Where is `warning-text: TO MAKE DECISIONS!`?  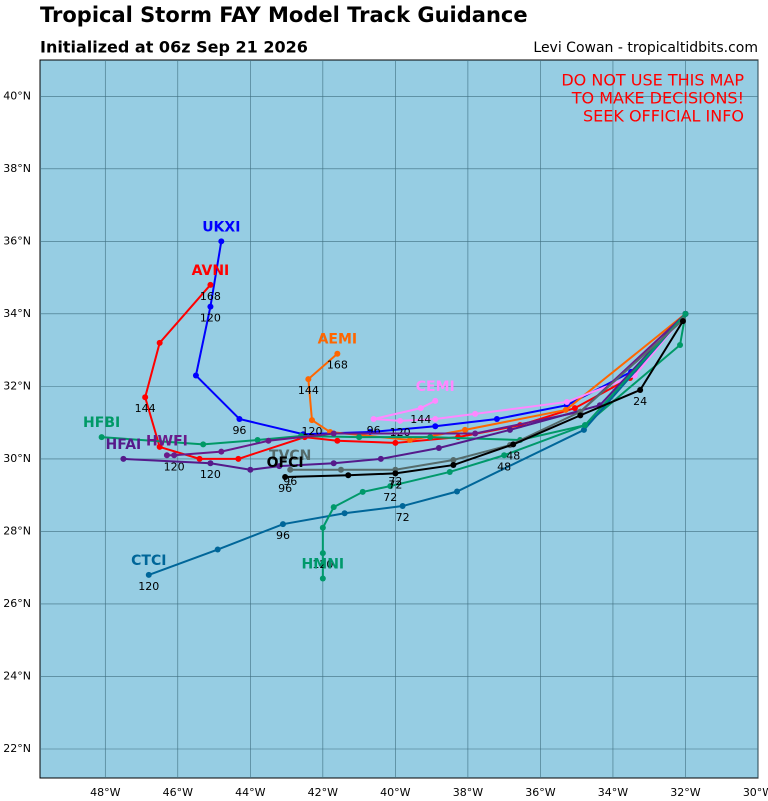 warning-text: TO MAKE DECISIONS! is located at coordinates (657, 98).